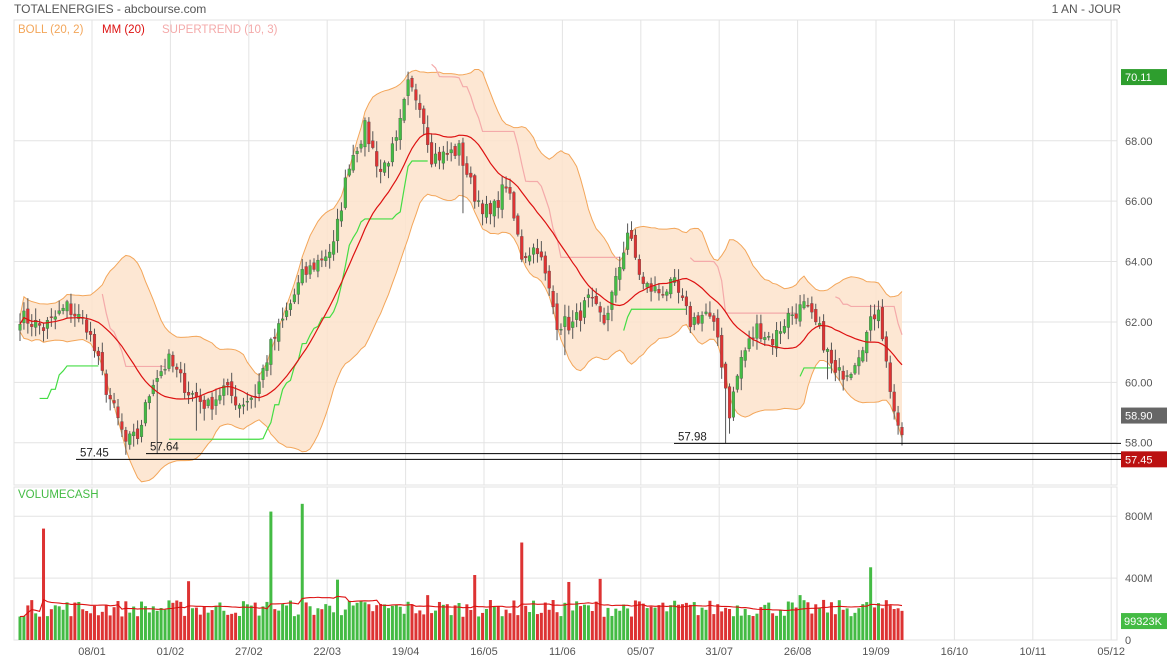  What do you see at coordinates (171, 652) in the screenshot?
I see `x-tick-label: 01/02` at bounding box center [171, 652].